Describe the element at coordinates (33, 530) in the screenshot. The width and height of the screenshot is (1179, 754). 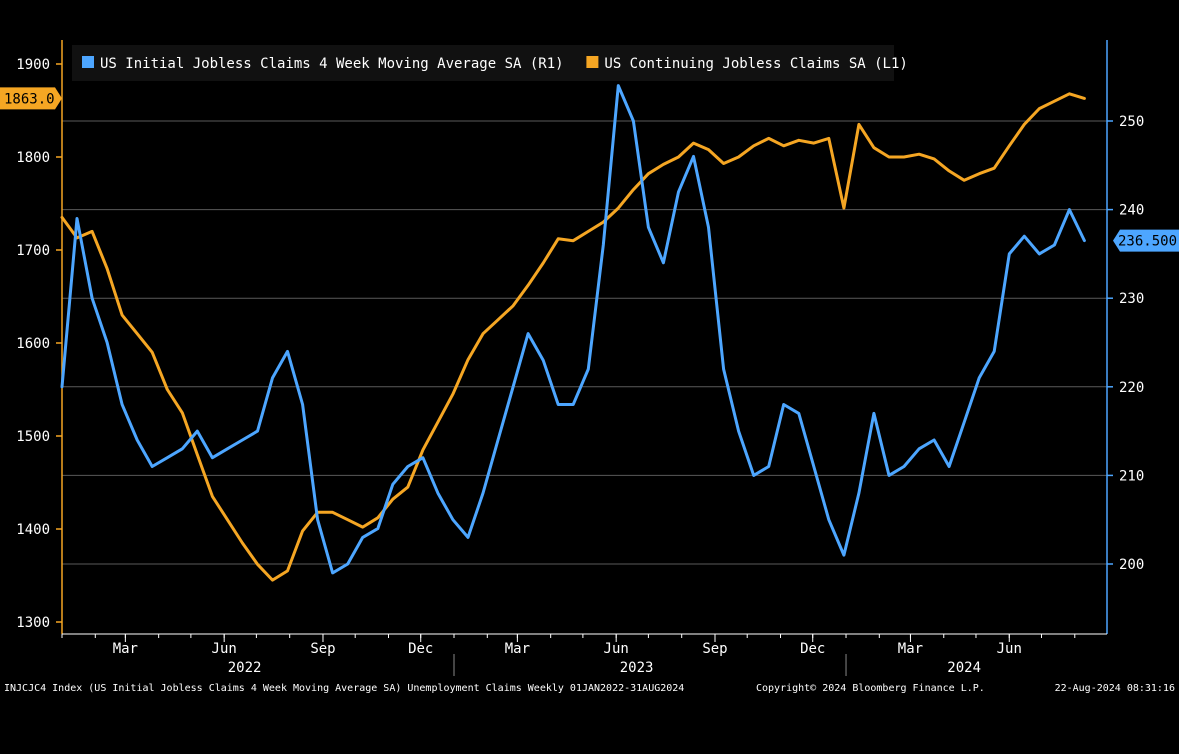
I see `left-tick-label: 1400` at that location.